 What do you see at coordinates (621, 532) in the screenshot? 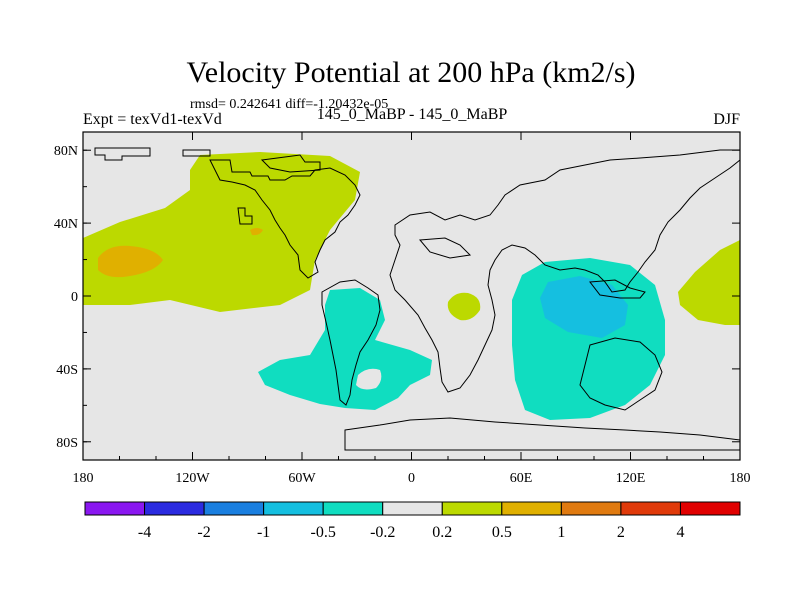
I see `colorbar-label-8: 2` at bounding box center [621, 532].